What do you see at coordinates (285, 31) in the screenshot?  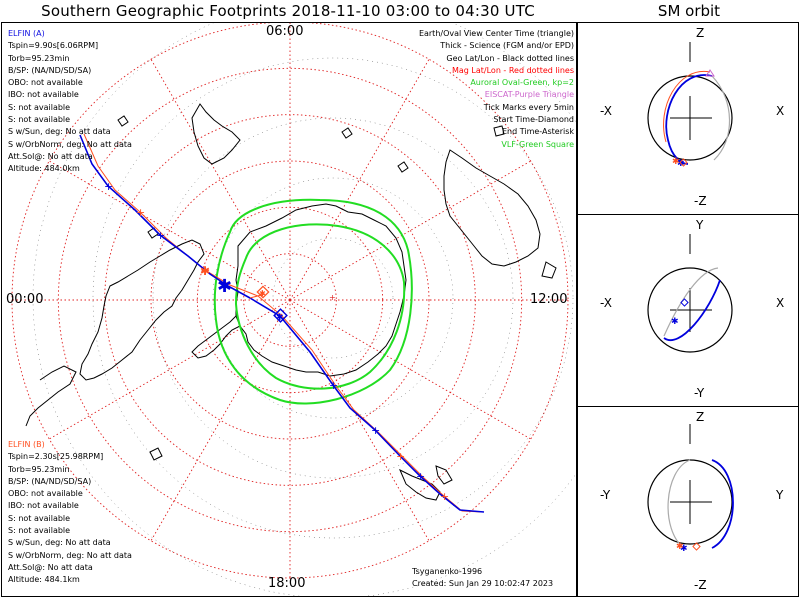 I see `hour-label-top: 06:00` at bounding box center [285, 31].